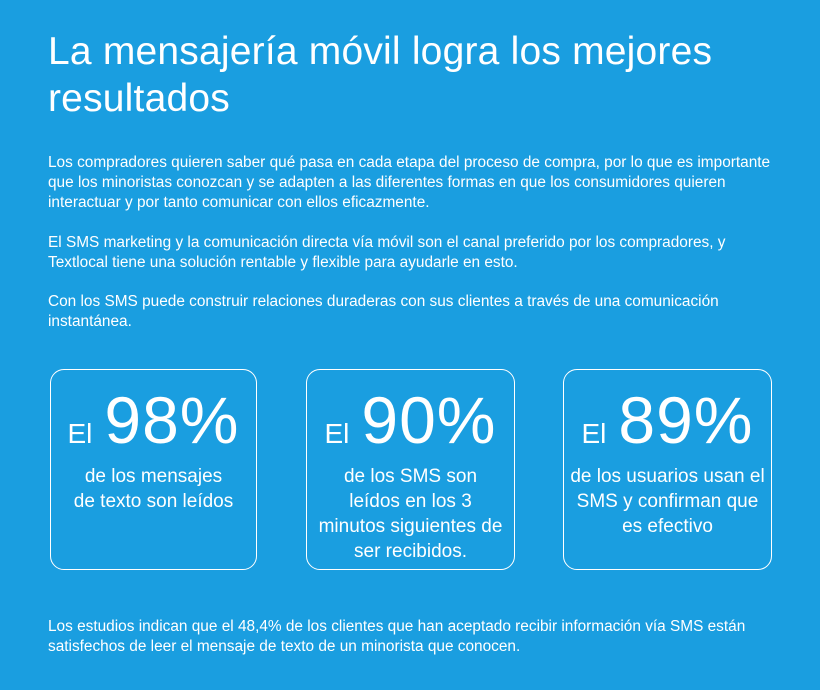 This screenshot has width=820, height=690. I want to click on stat-value: 90%, so click(429, 420).